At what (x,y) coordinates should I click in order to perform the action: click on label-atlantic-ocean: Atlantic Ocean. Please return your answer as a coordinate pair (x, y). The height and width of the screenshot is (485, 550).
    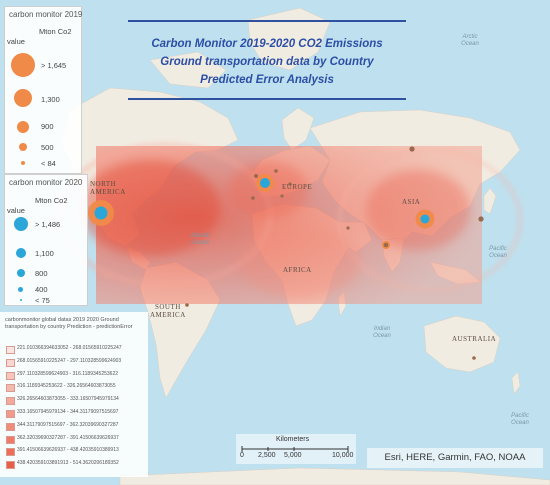
    Looking at the image, I should click on (200, 239).